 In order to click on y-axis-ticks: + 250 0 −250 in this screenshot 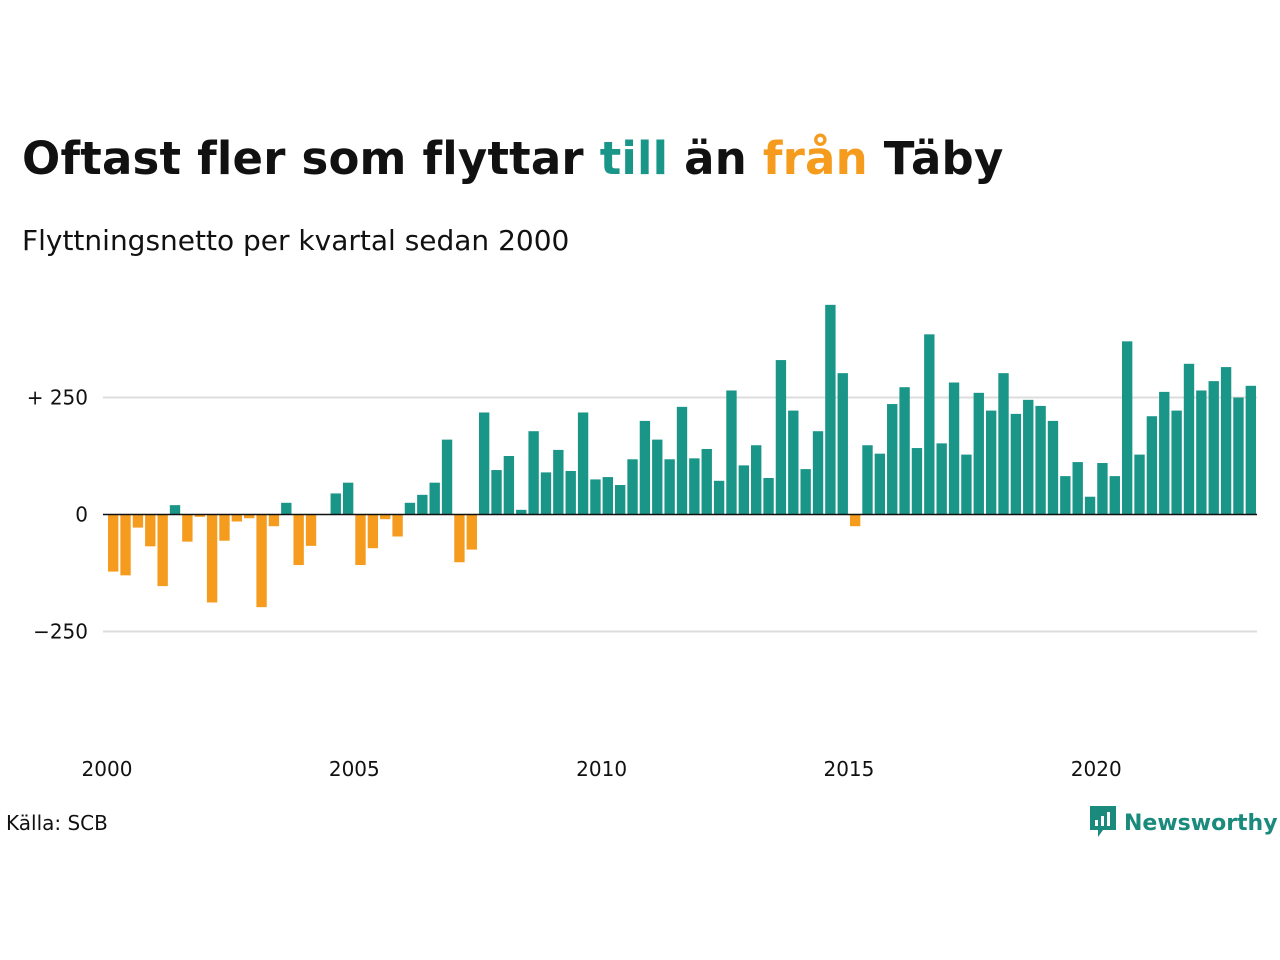, I will do `click(57, 515)`.